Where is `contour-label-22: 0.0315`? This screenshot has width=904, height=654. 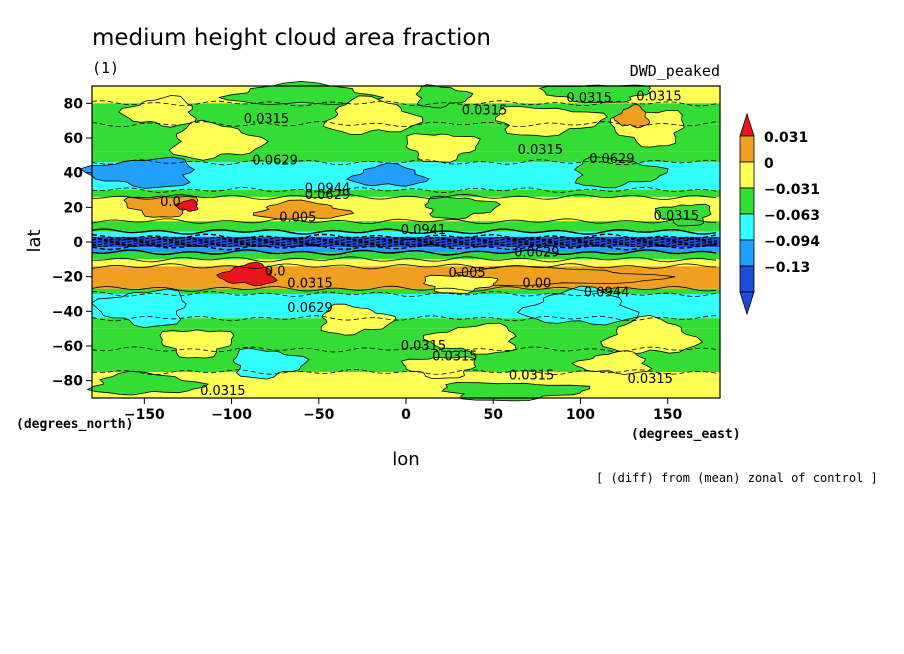 contour-label-22: 0.0315 is located at coordinates (532, 375).